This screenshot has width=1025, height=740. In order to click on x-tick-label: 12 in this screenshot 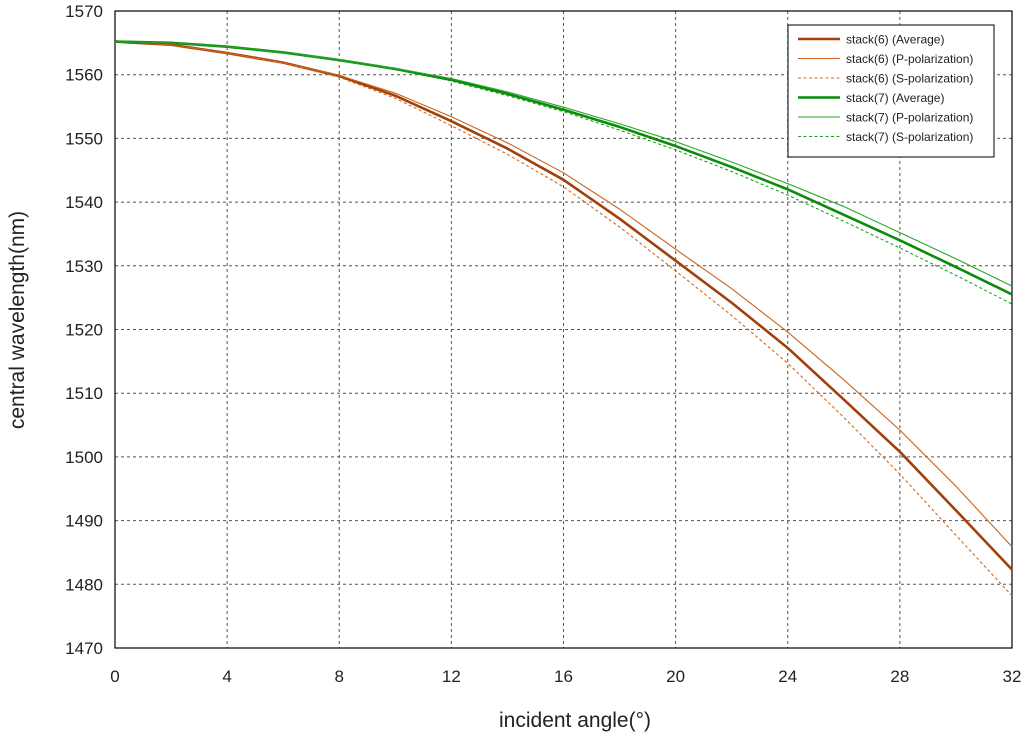, I will do `click(451, 676)`.